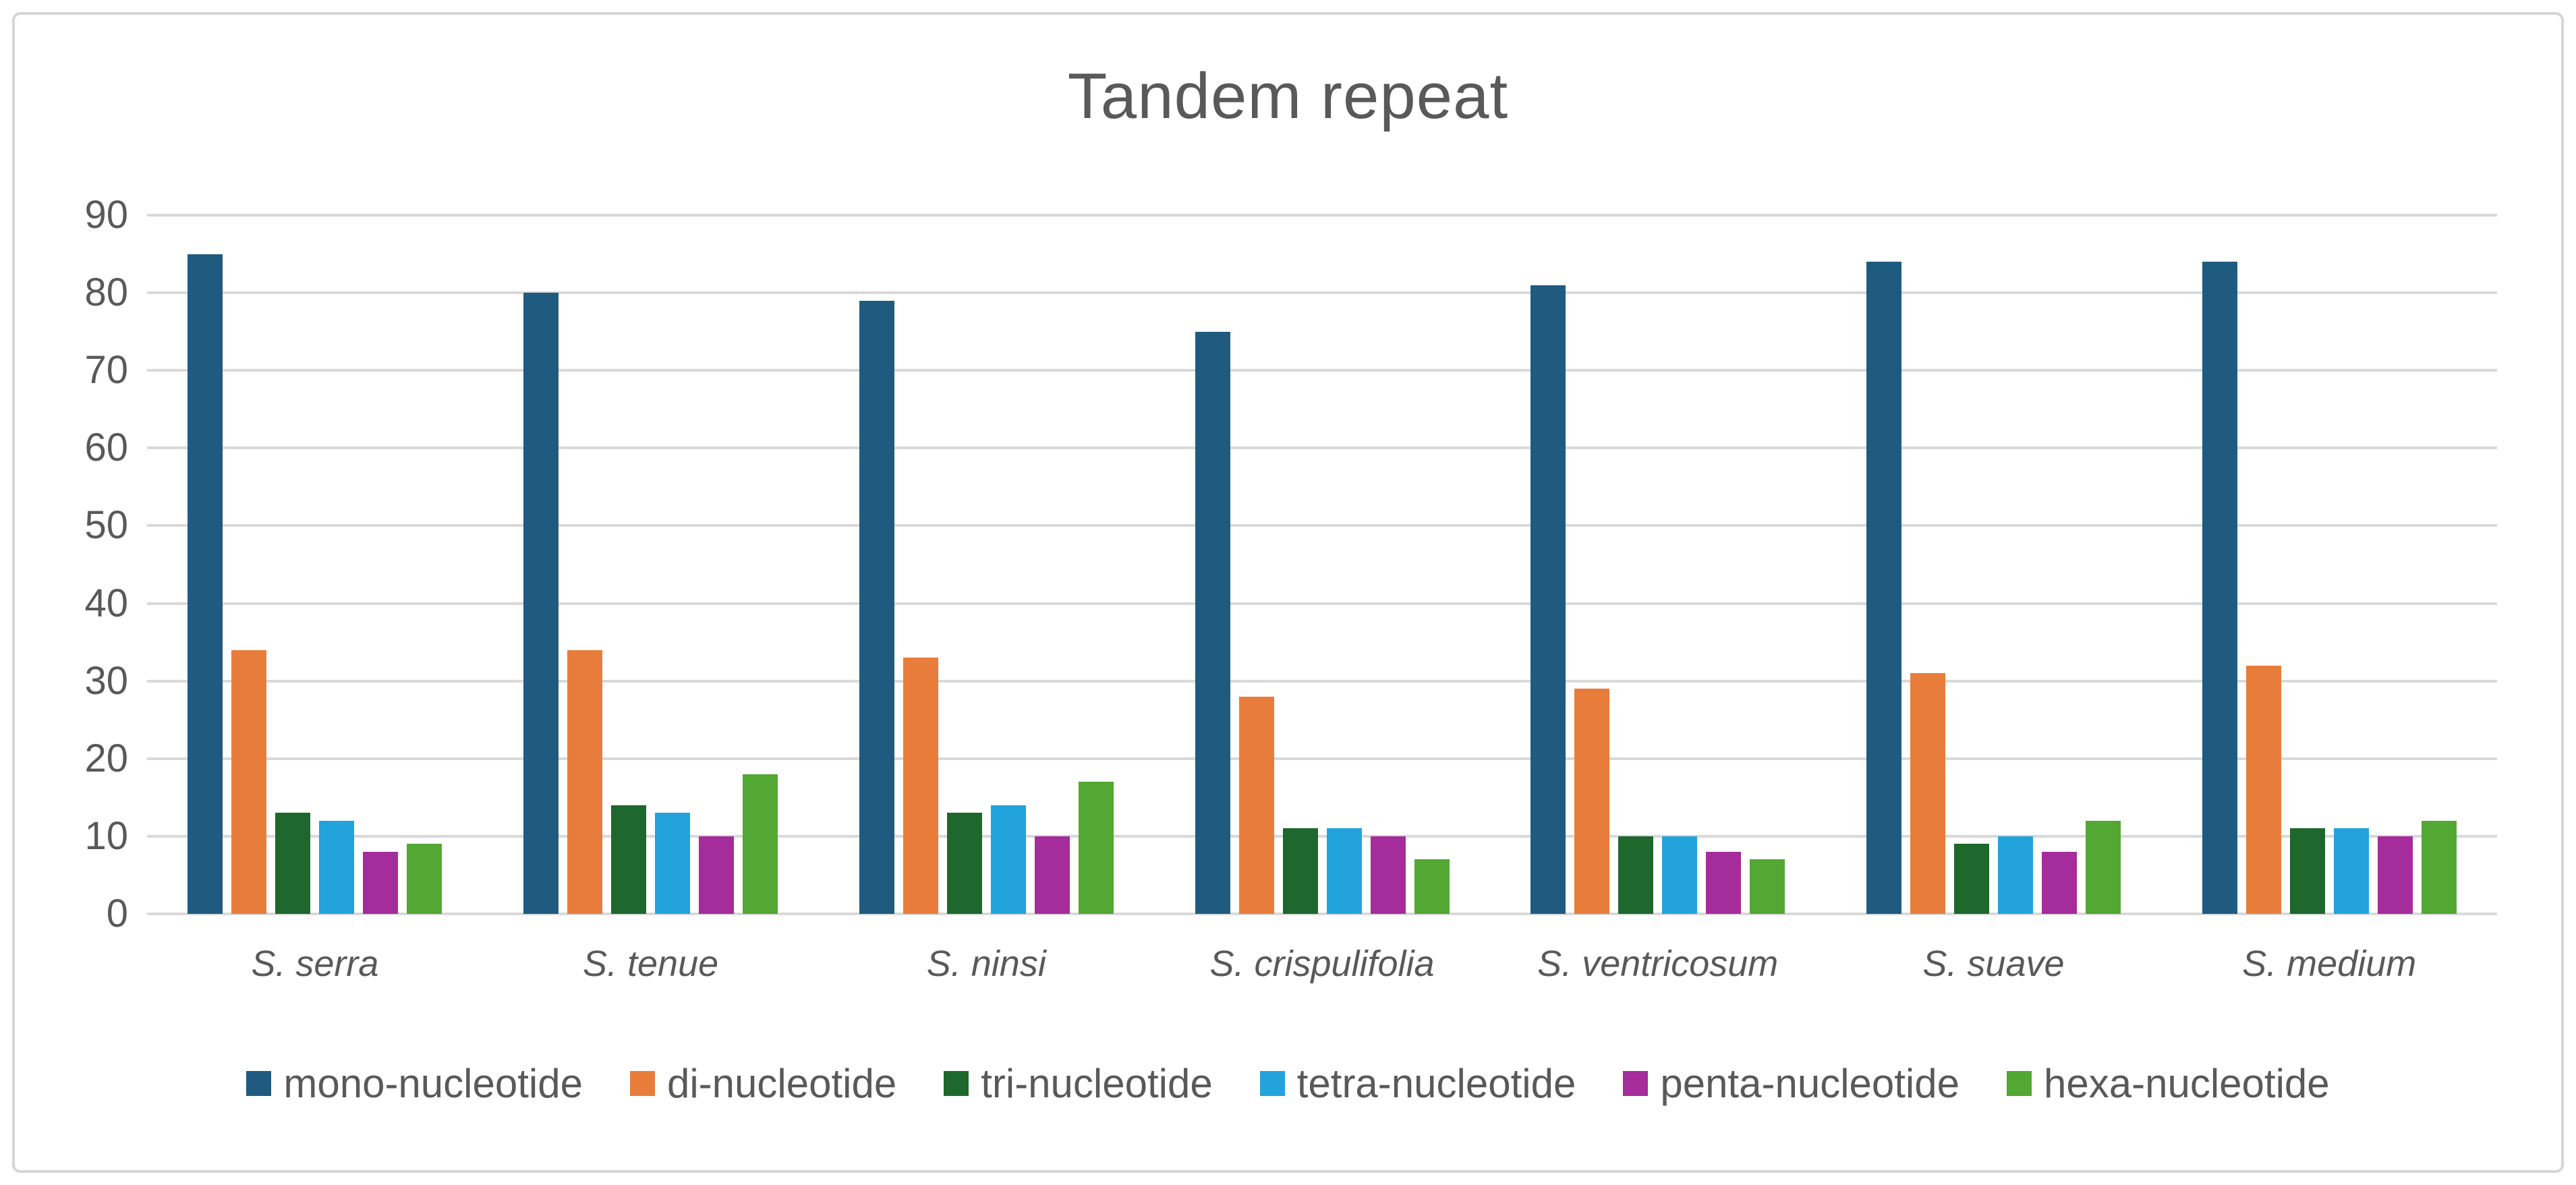  Describe the element at coordinates (106, 526) in the screenshot. I see `y-tick-label-50: 50` at that location.